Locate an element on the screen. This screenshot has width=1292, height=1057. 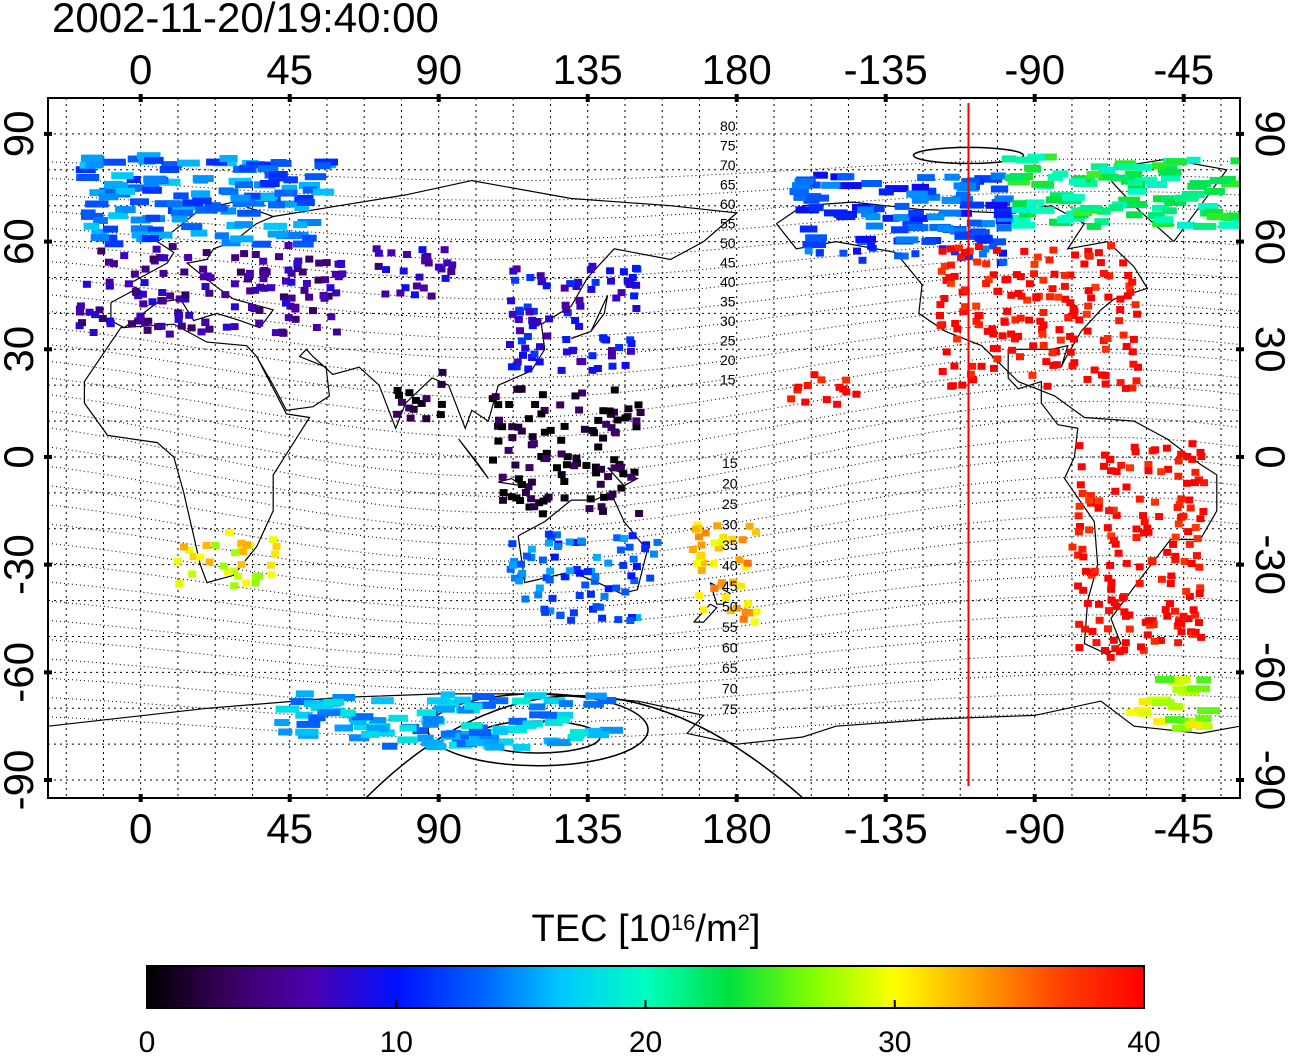
colorbar-tick-label: 0 is located at coordinates (147, 1041).